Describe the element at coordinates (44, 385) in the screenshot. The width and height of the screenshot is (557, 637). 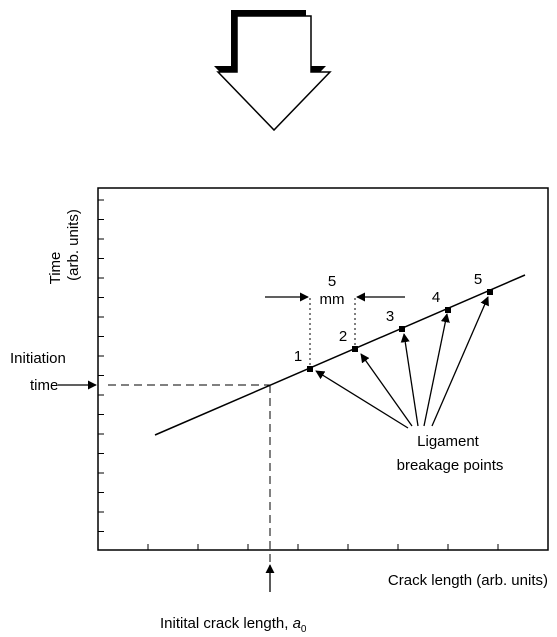
I see `initiation-label: time` at that location.